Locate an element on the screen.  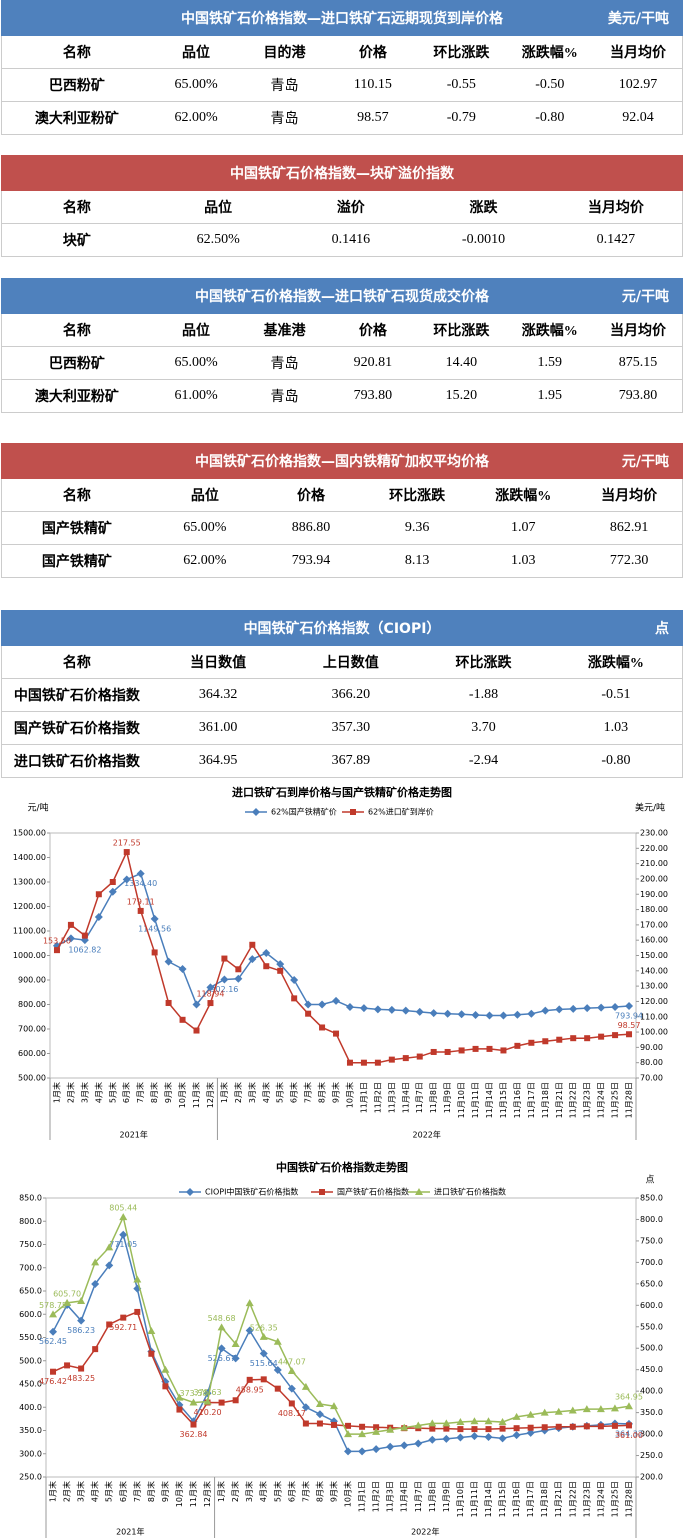
x-tick-label: 11月2日 is located at coordinates (376, 1496).